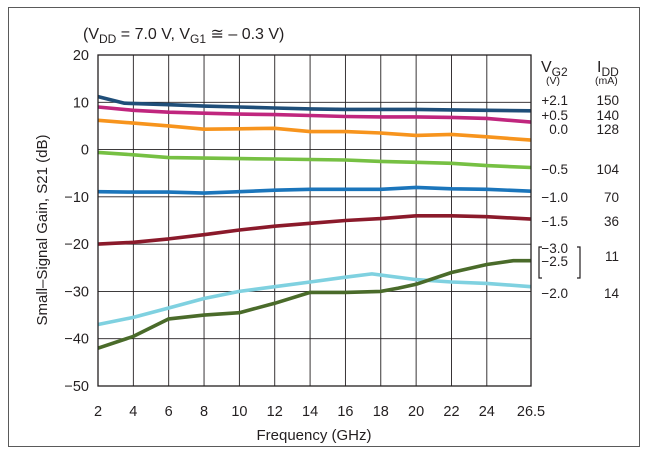 The height and width of the screenshot is (458, 650). What do you see at coordinates (607, 129) in the screenshot?
I see `legend-idd-value: 128` at bounding box center [607, 129].